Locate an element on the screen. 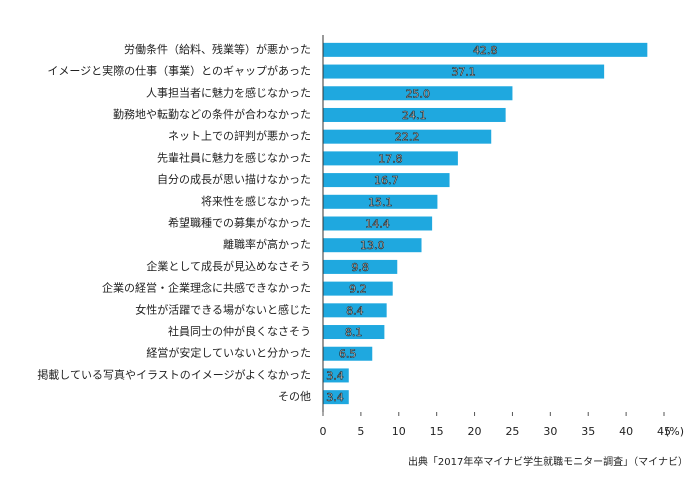  category-label: 希望職種での募集がなかった is located at coordinates (239, 223).